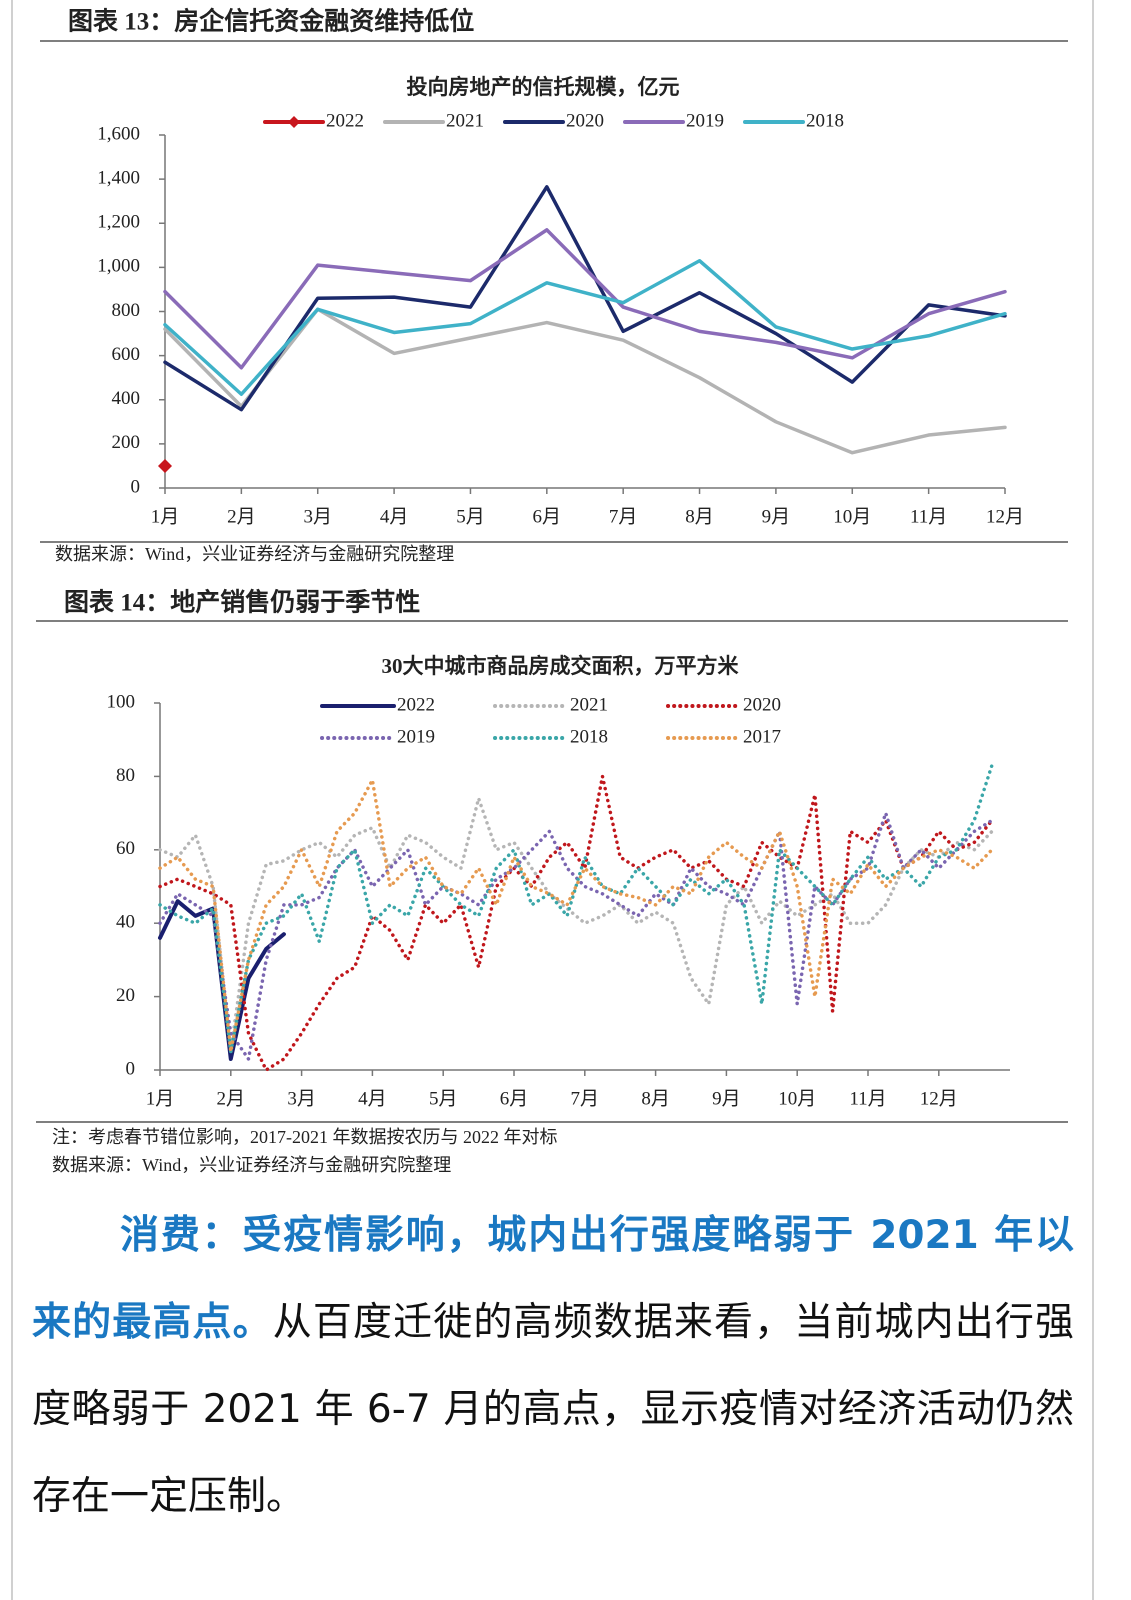 The height and width of the screenshot is (1600, 1131). I want to click on y-tick-label: 600, so click(126, 354).